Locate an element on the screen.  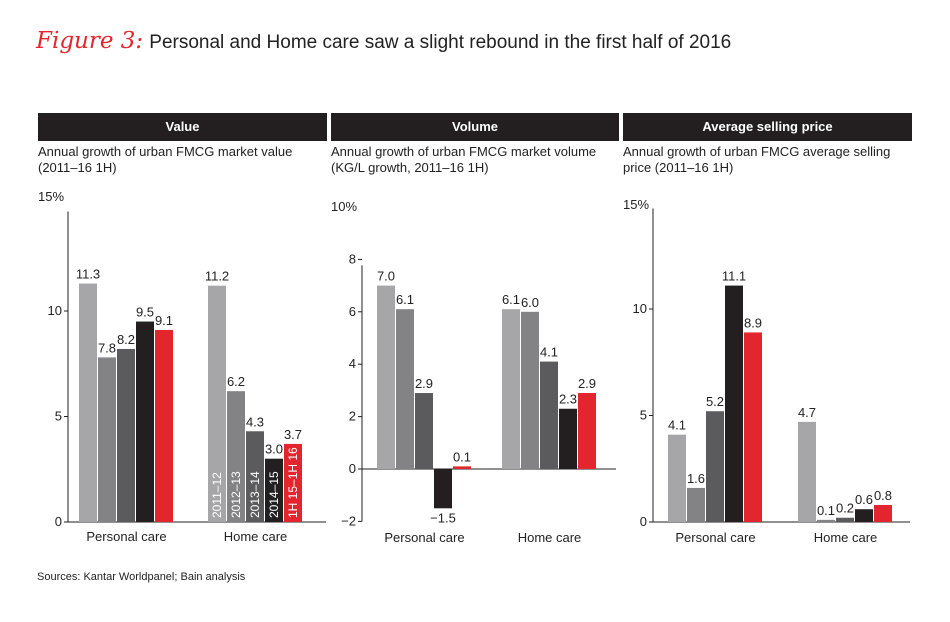
data-label: 11.2 is located at coordinates (217, 276).